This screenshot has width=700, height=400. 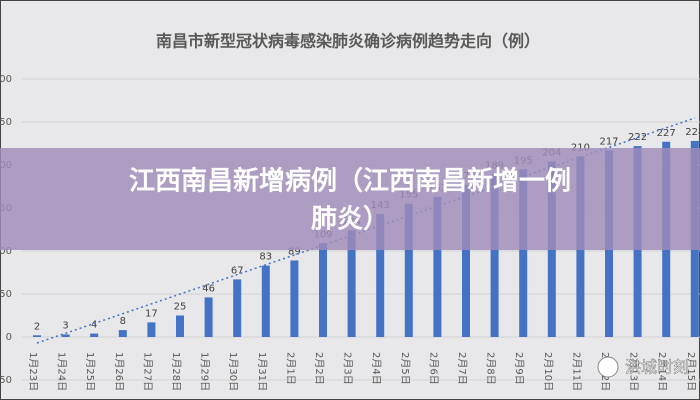 What do you see at coordinates (376, 368) in the screenshot?
I see `x-tick-label: 2月4日` at bounding box center [376, 368].